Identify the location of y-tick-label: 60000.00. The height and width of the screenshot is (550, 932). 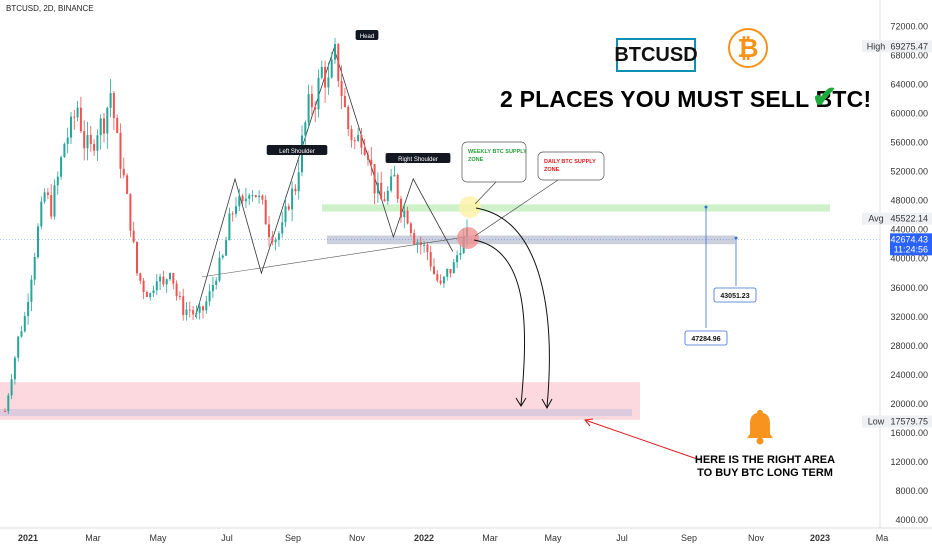
(909, 114).